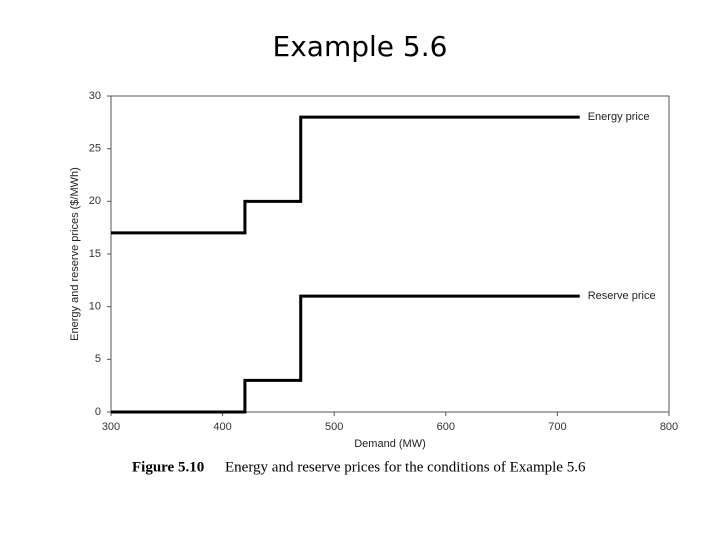  I want to click on y-tick-label: 25, so click(95, 149).